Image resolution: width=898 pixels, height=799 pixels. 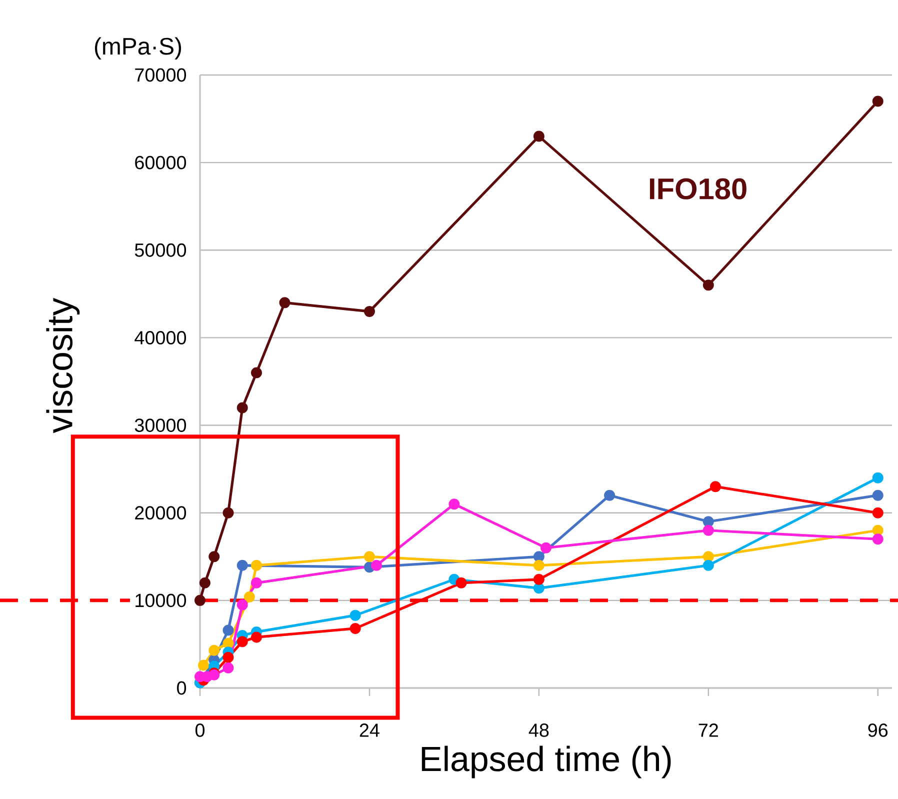 I want to click on x-tick-label: 24, so click(x=370, y=730).